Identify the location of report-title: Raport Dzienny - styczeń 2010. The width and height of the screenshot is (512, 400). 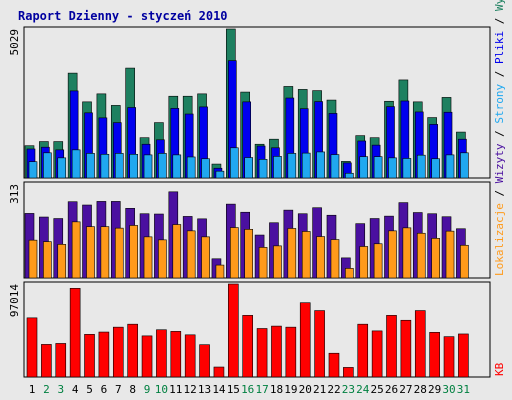
(123, 16).